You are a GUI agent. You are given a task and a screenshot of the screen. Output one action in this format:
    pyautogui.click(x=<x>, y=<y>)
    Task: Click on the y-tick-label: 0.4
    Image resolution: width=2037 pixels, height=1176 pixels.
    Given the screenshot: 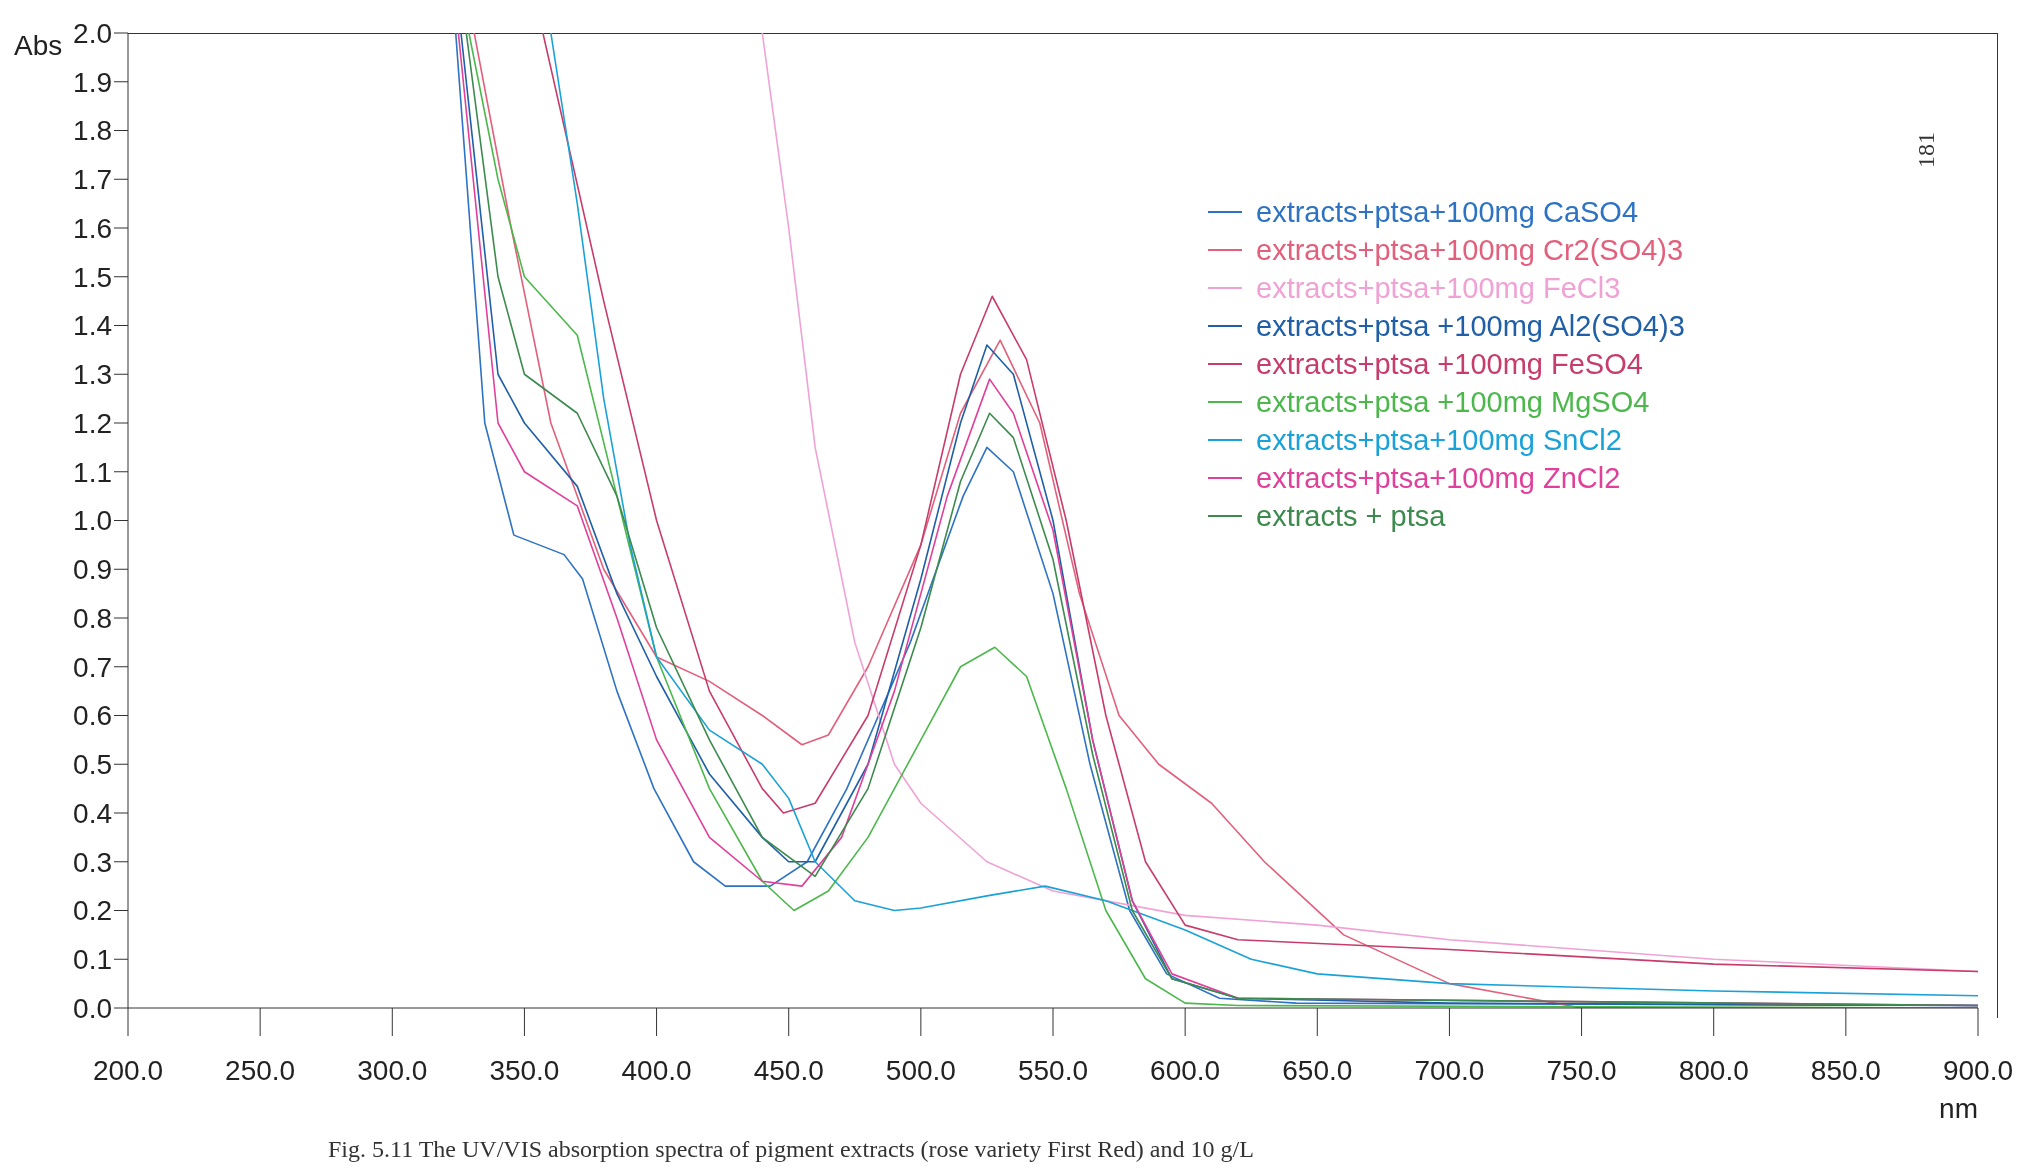 What is the action you would take?
    pyautogui.click(x=92, y=813)
    